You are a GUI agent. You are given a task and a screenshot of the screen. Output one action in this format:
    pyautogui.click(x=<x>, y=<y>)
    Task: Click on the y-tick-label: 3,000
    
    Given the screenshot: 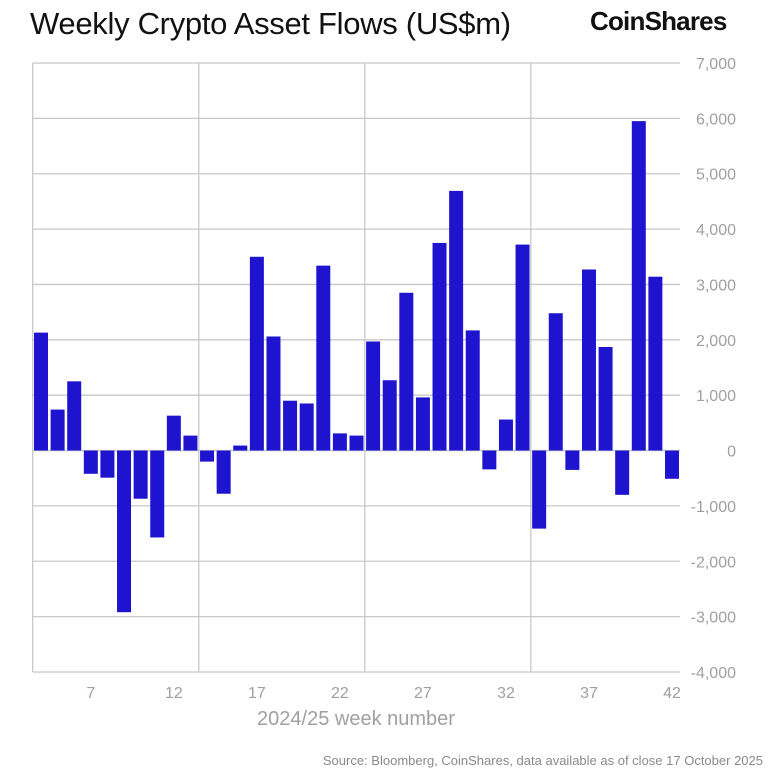 What is the action you would take?
    pyautogui.click(x=716, y=285)
    